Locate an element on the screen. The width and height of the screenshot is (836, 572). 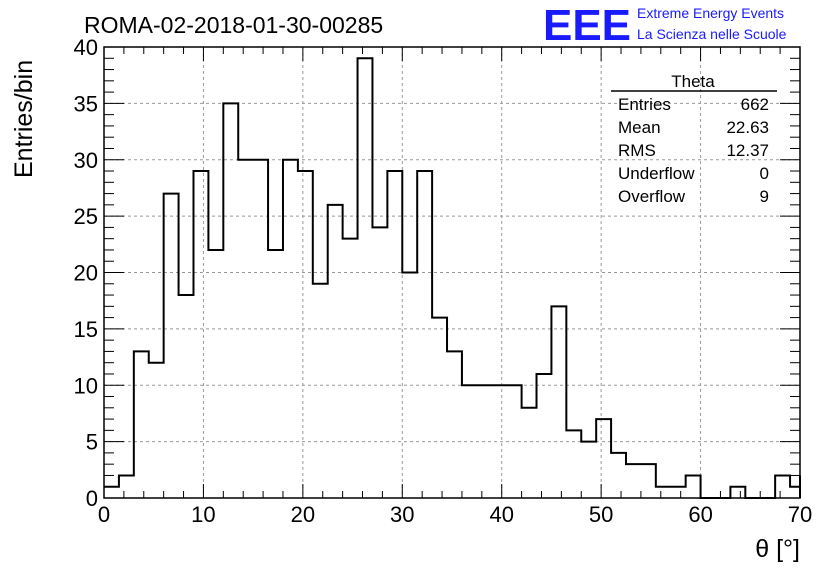
y-tick-label: 25 is located at coordinates (86, 216).